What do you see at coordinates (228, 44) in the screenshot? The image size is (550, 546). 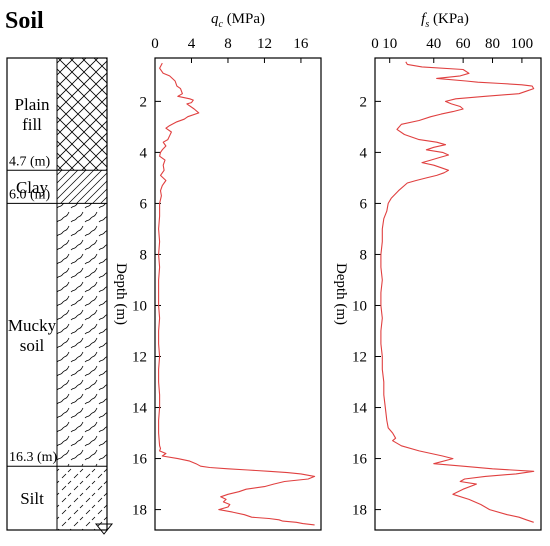 I see `x-tick-label: 8` at bounding box center [228, 44].